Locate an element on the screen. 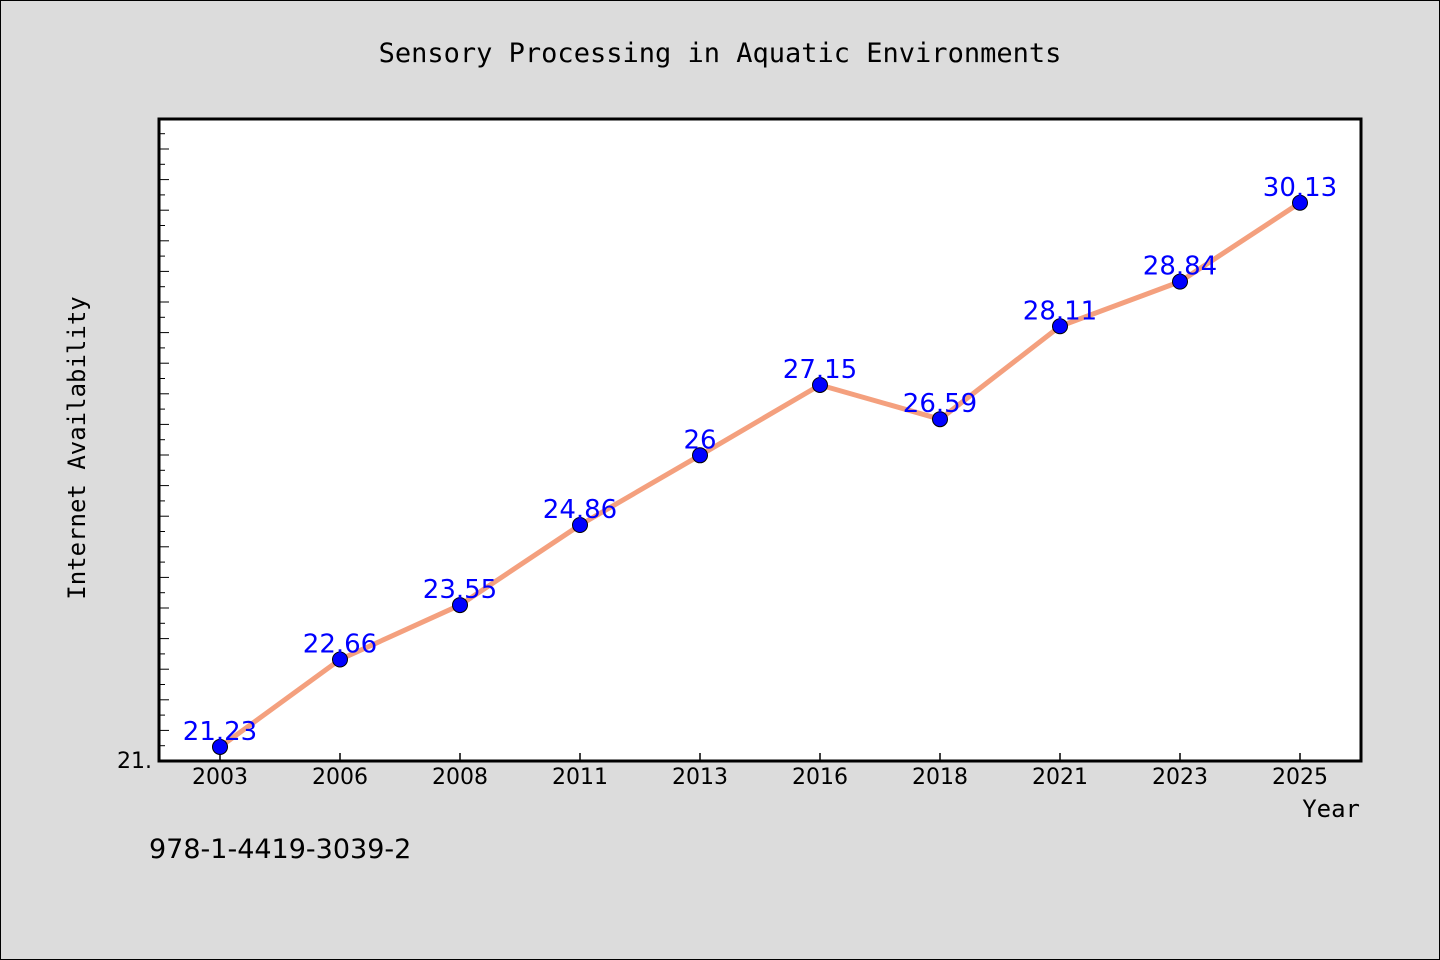 The height and width of the screenshot is (960, 1440). y-axis-label: Internet Availability is located at coordinates (77, 447).